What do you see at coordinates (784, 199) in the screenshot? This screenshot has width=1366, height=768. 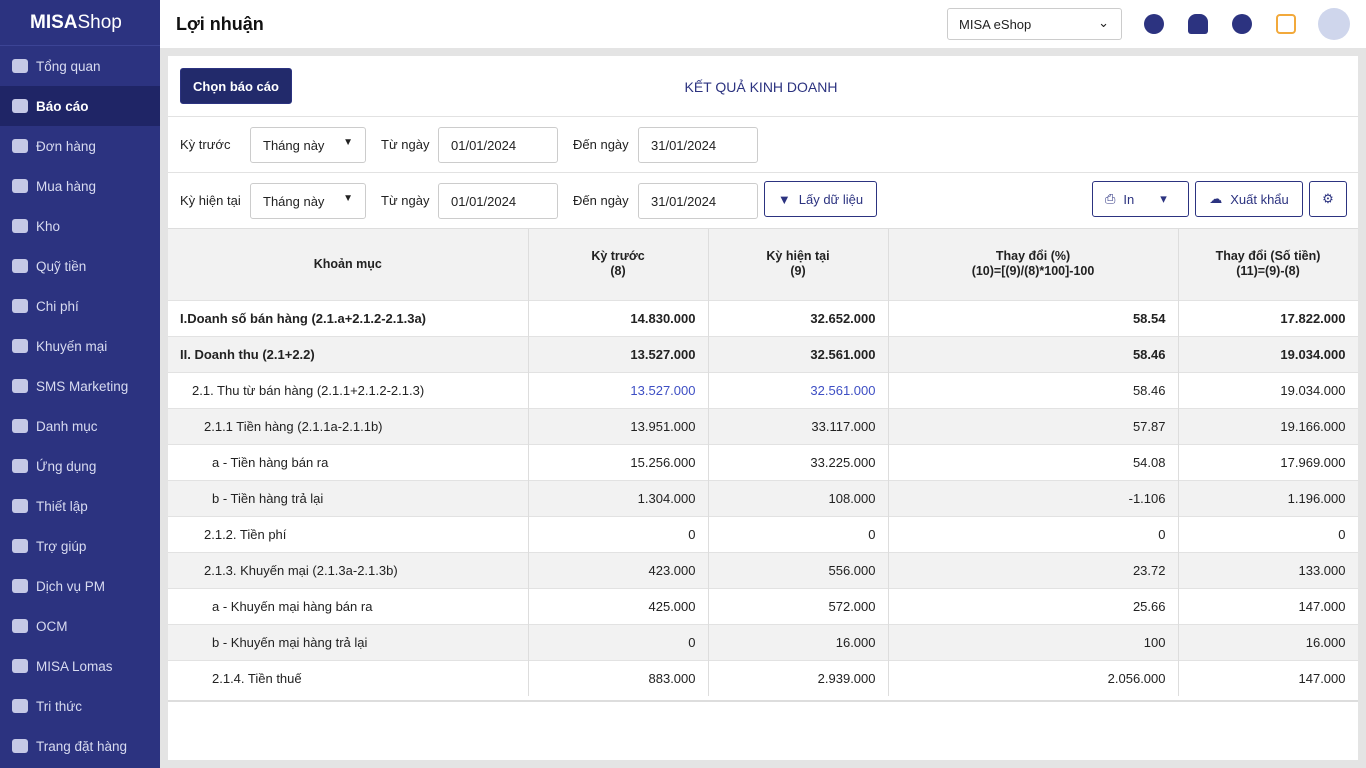 I see `filter-icon: ▼` at bounding box center [784, 199].